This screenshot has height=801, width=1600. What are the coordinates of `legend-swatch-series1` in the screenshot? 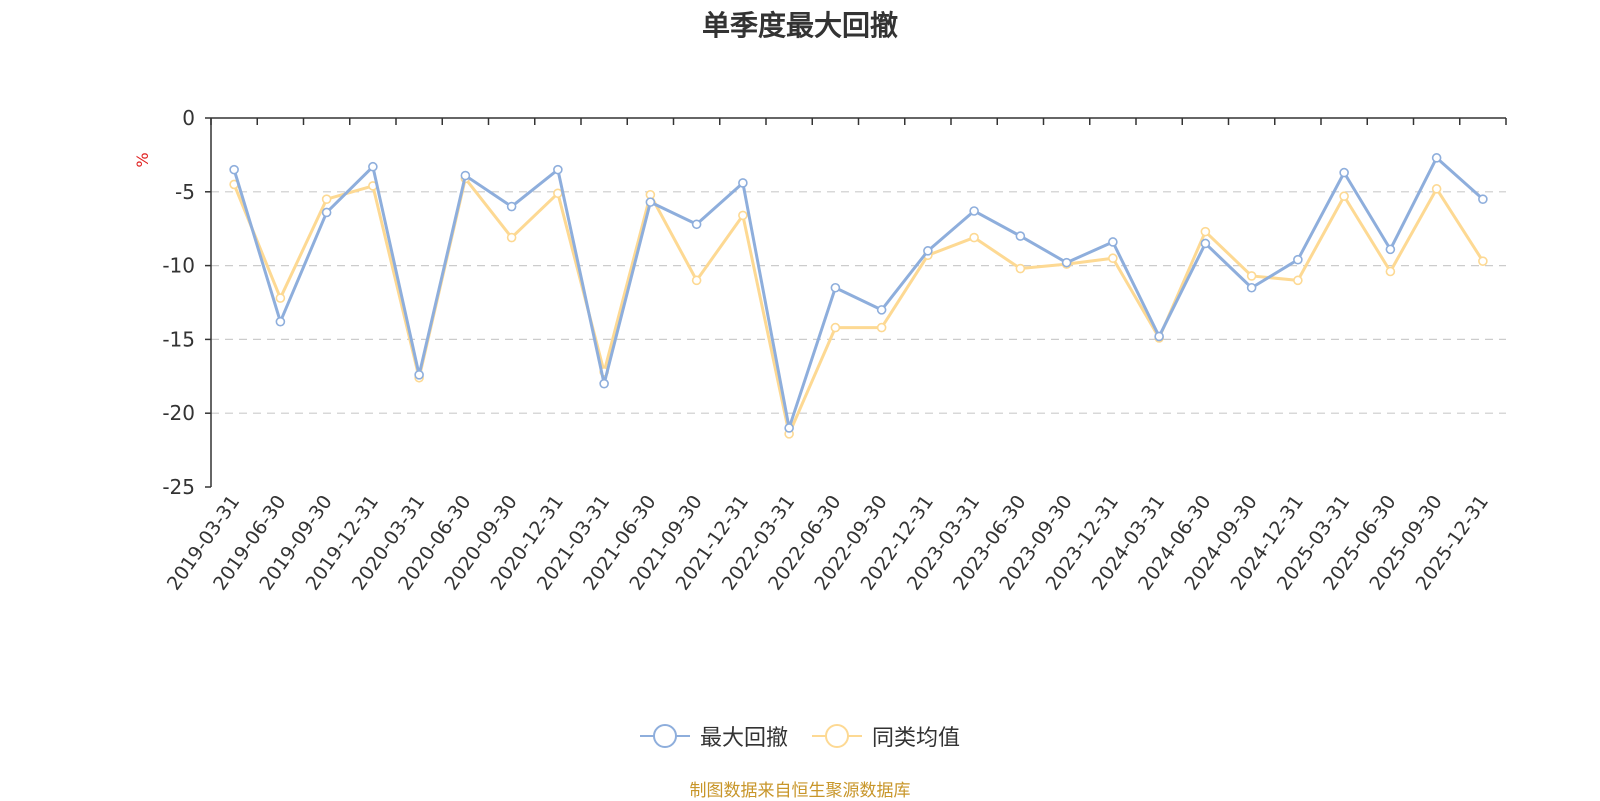 It's located at (664, 736).